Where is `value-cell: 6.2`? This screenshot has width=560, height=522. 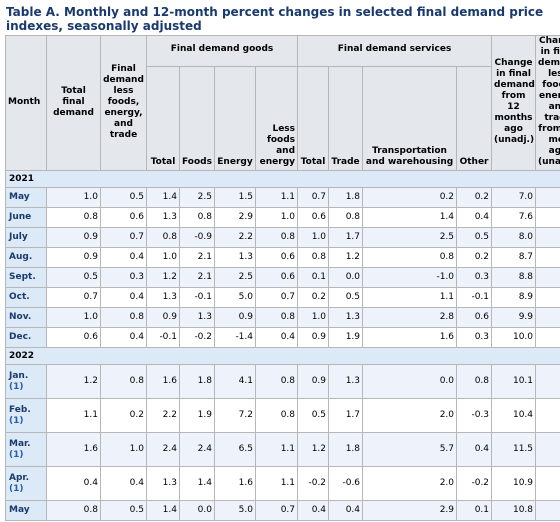 value-cell: 6.2 is located at coordinates (547, 257).